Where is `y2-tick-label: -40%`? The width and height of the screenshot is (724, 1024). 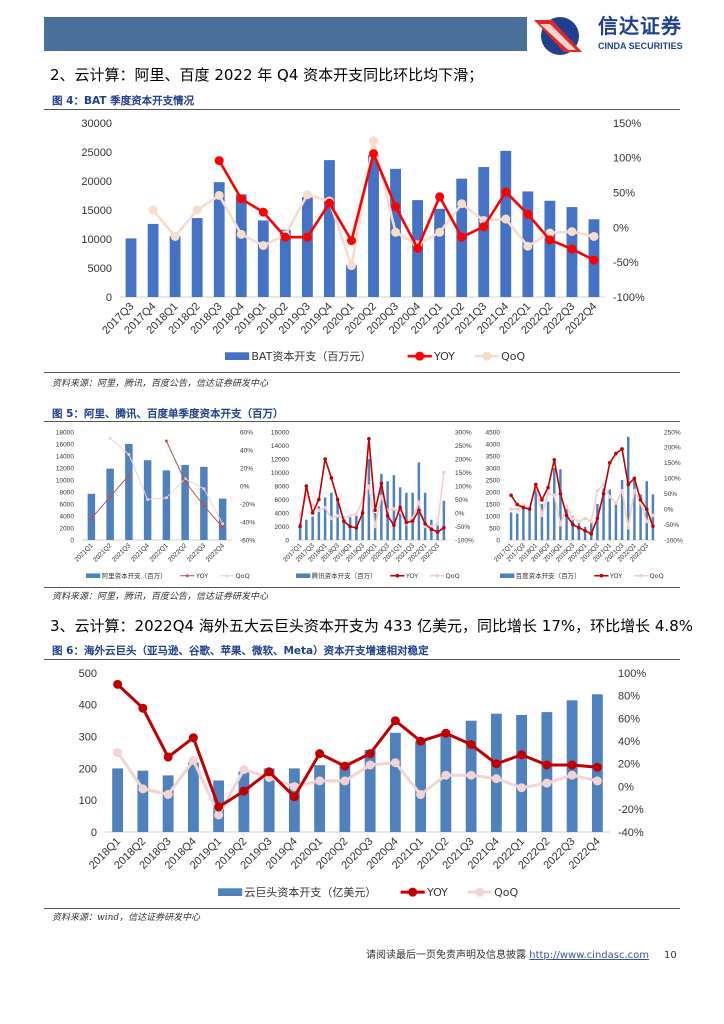 y2-tick-label: -40% is located at coordinates (247, 522).